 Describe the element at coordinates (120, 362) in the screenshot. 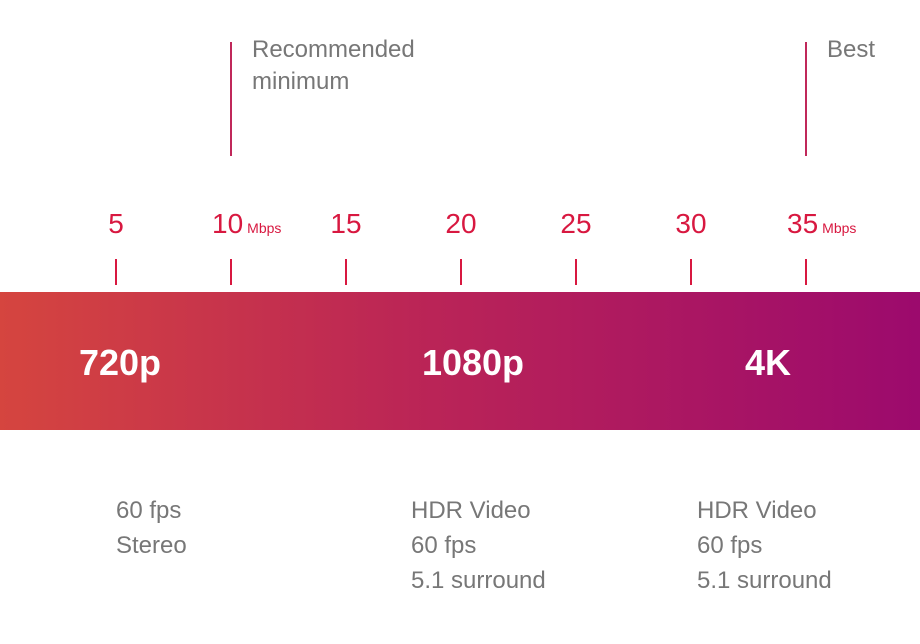

I see `tier-name: 720p` at that location.